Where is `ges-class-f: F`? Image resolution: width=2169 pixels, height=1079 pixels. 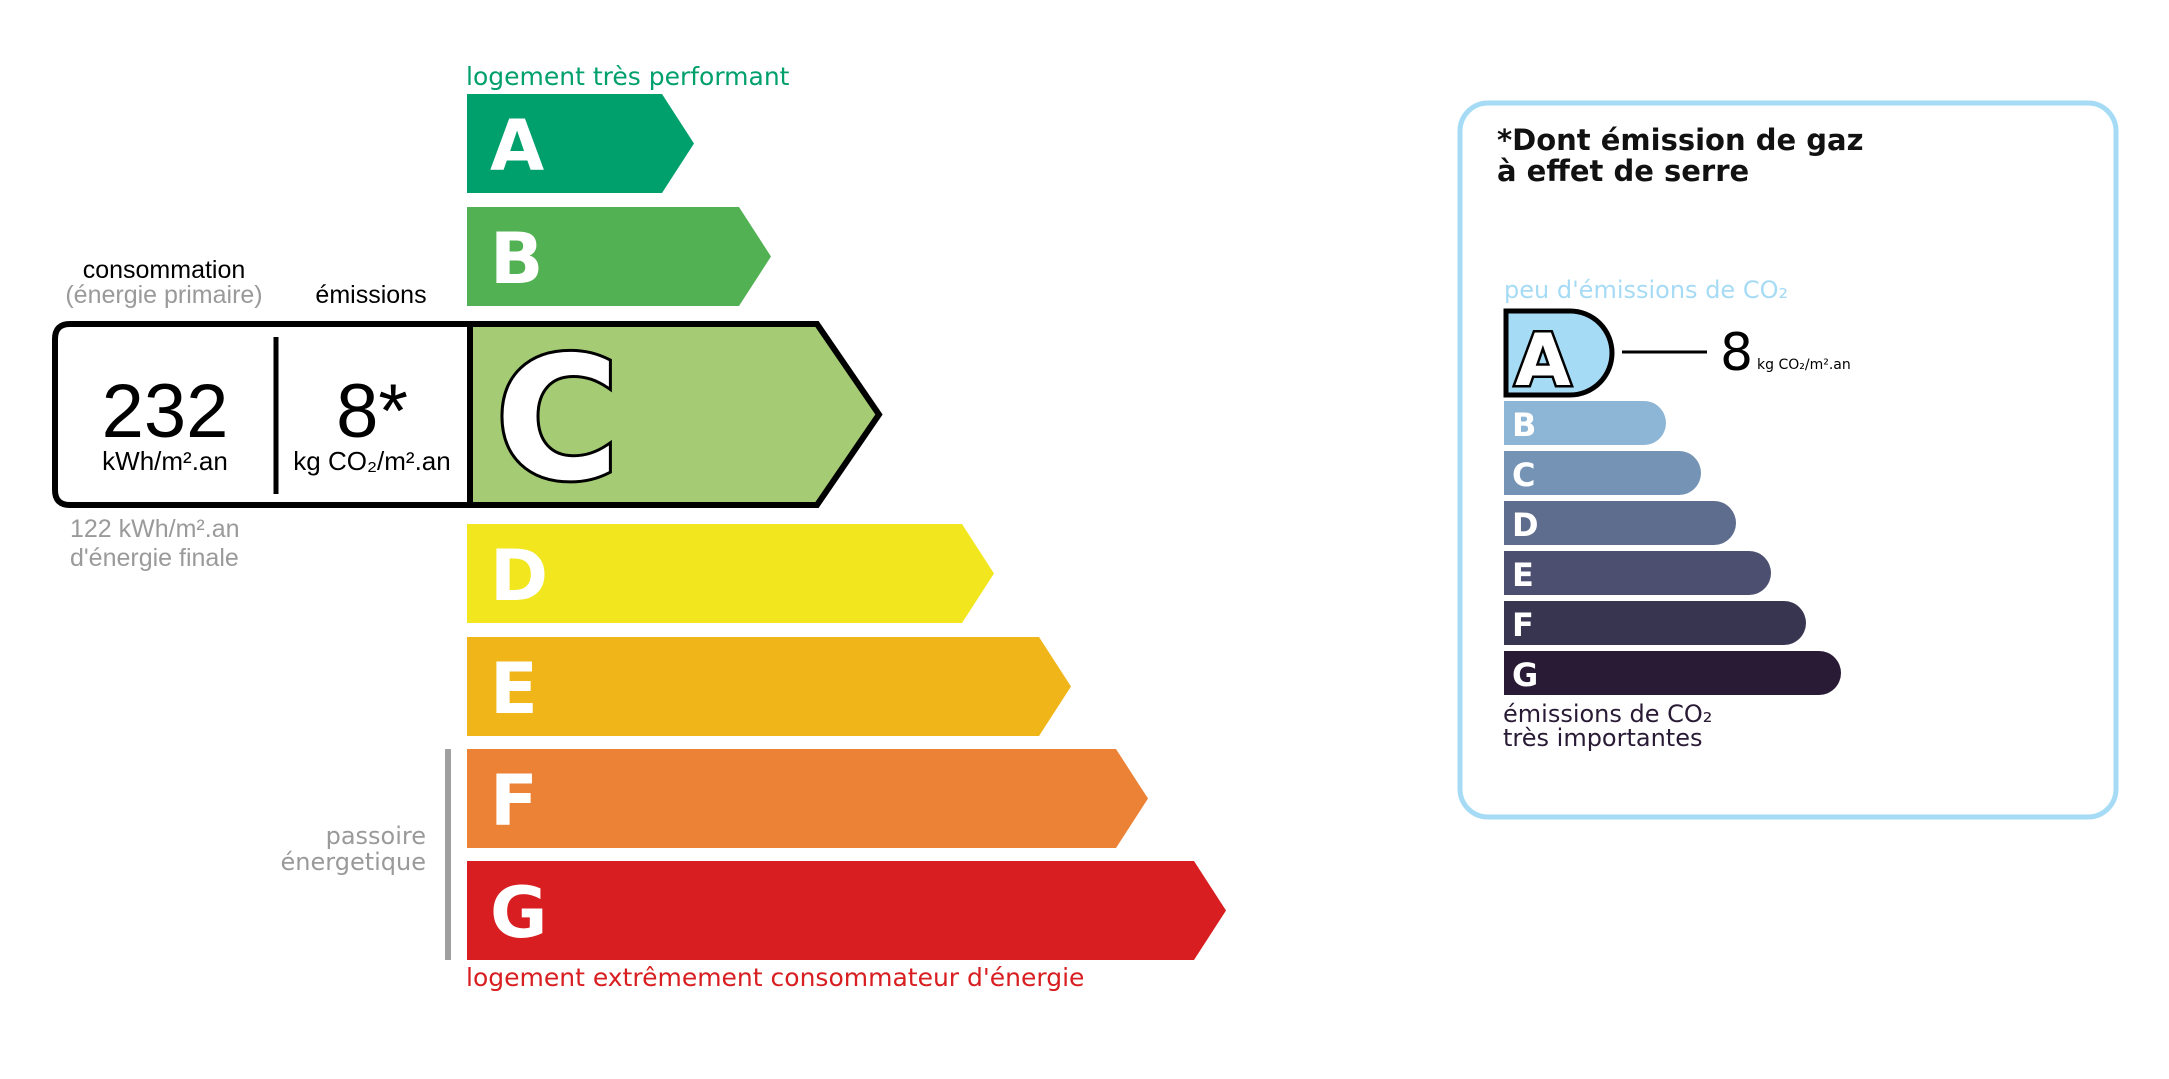
ges-class-f: F is located at coordinates (1655, 623).